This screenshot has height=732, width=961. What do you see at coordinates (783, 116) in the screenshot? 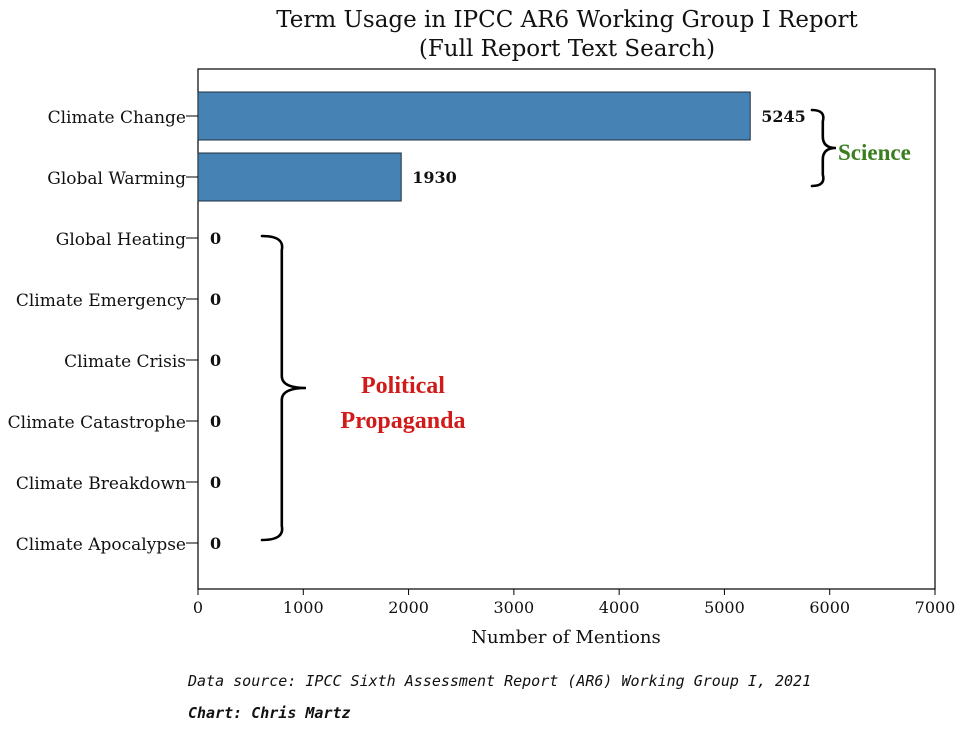
I see `data-label: 5245` at bounding box center [783, 116].